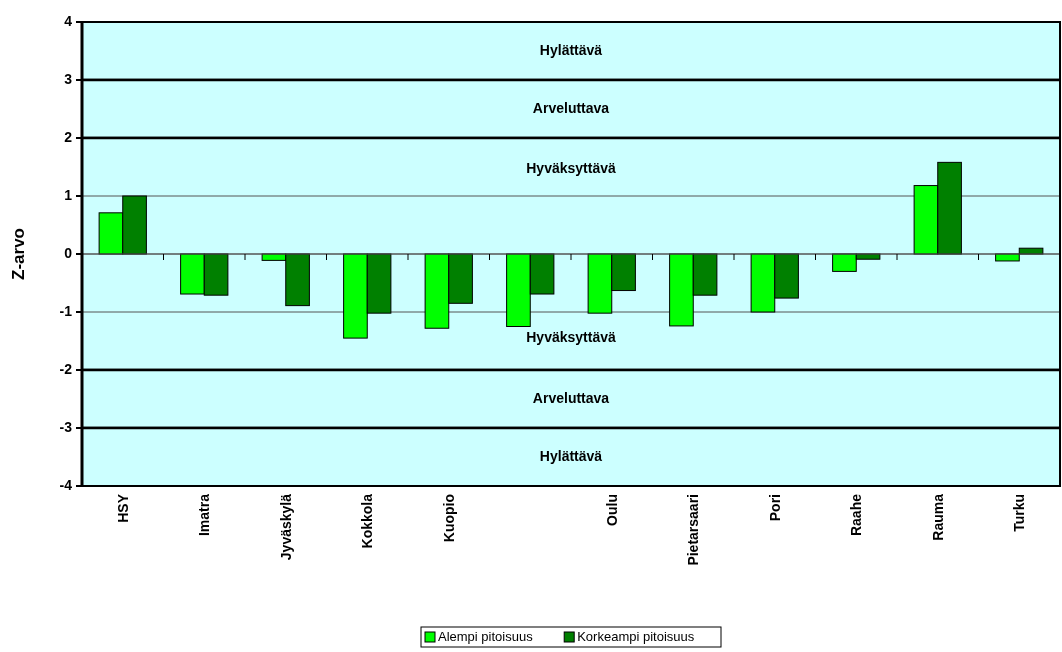  Describe the element at coordinates (66, 484) in the screenshot. I see `y-tick-label: -4` at that location.